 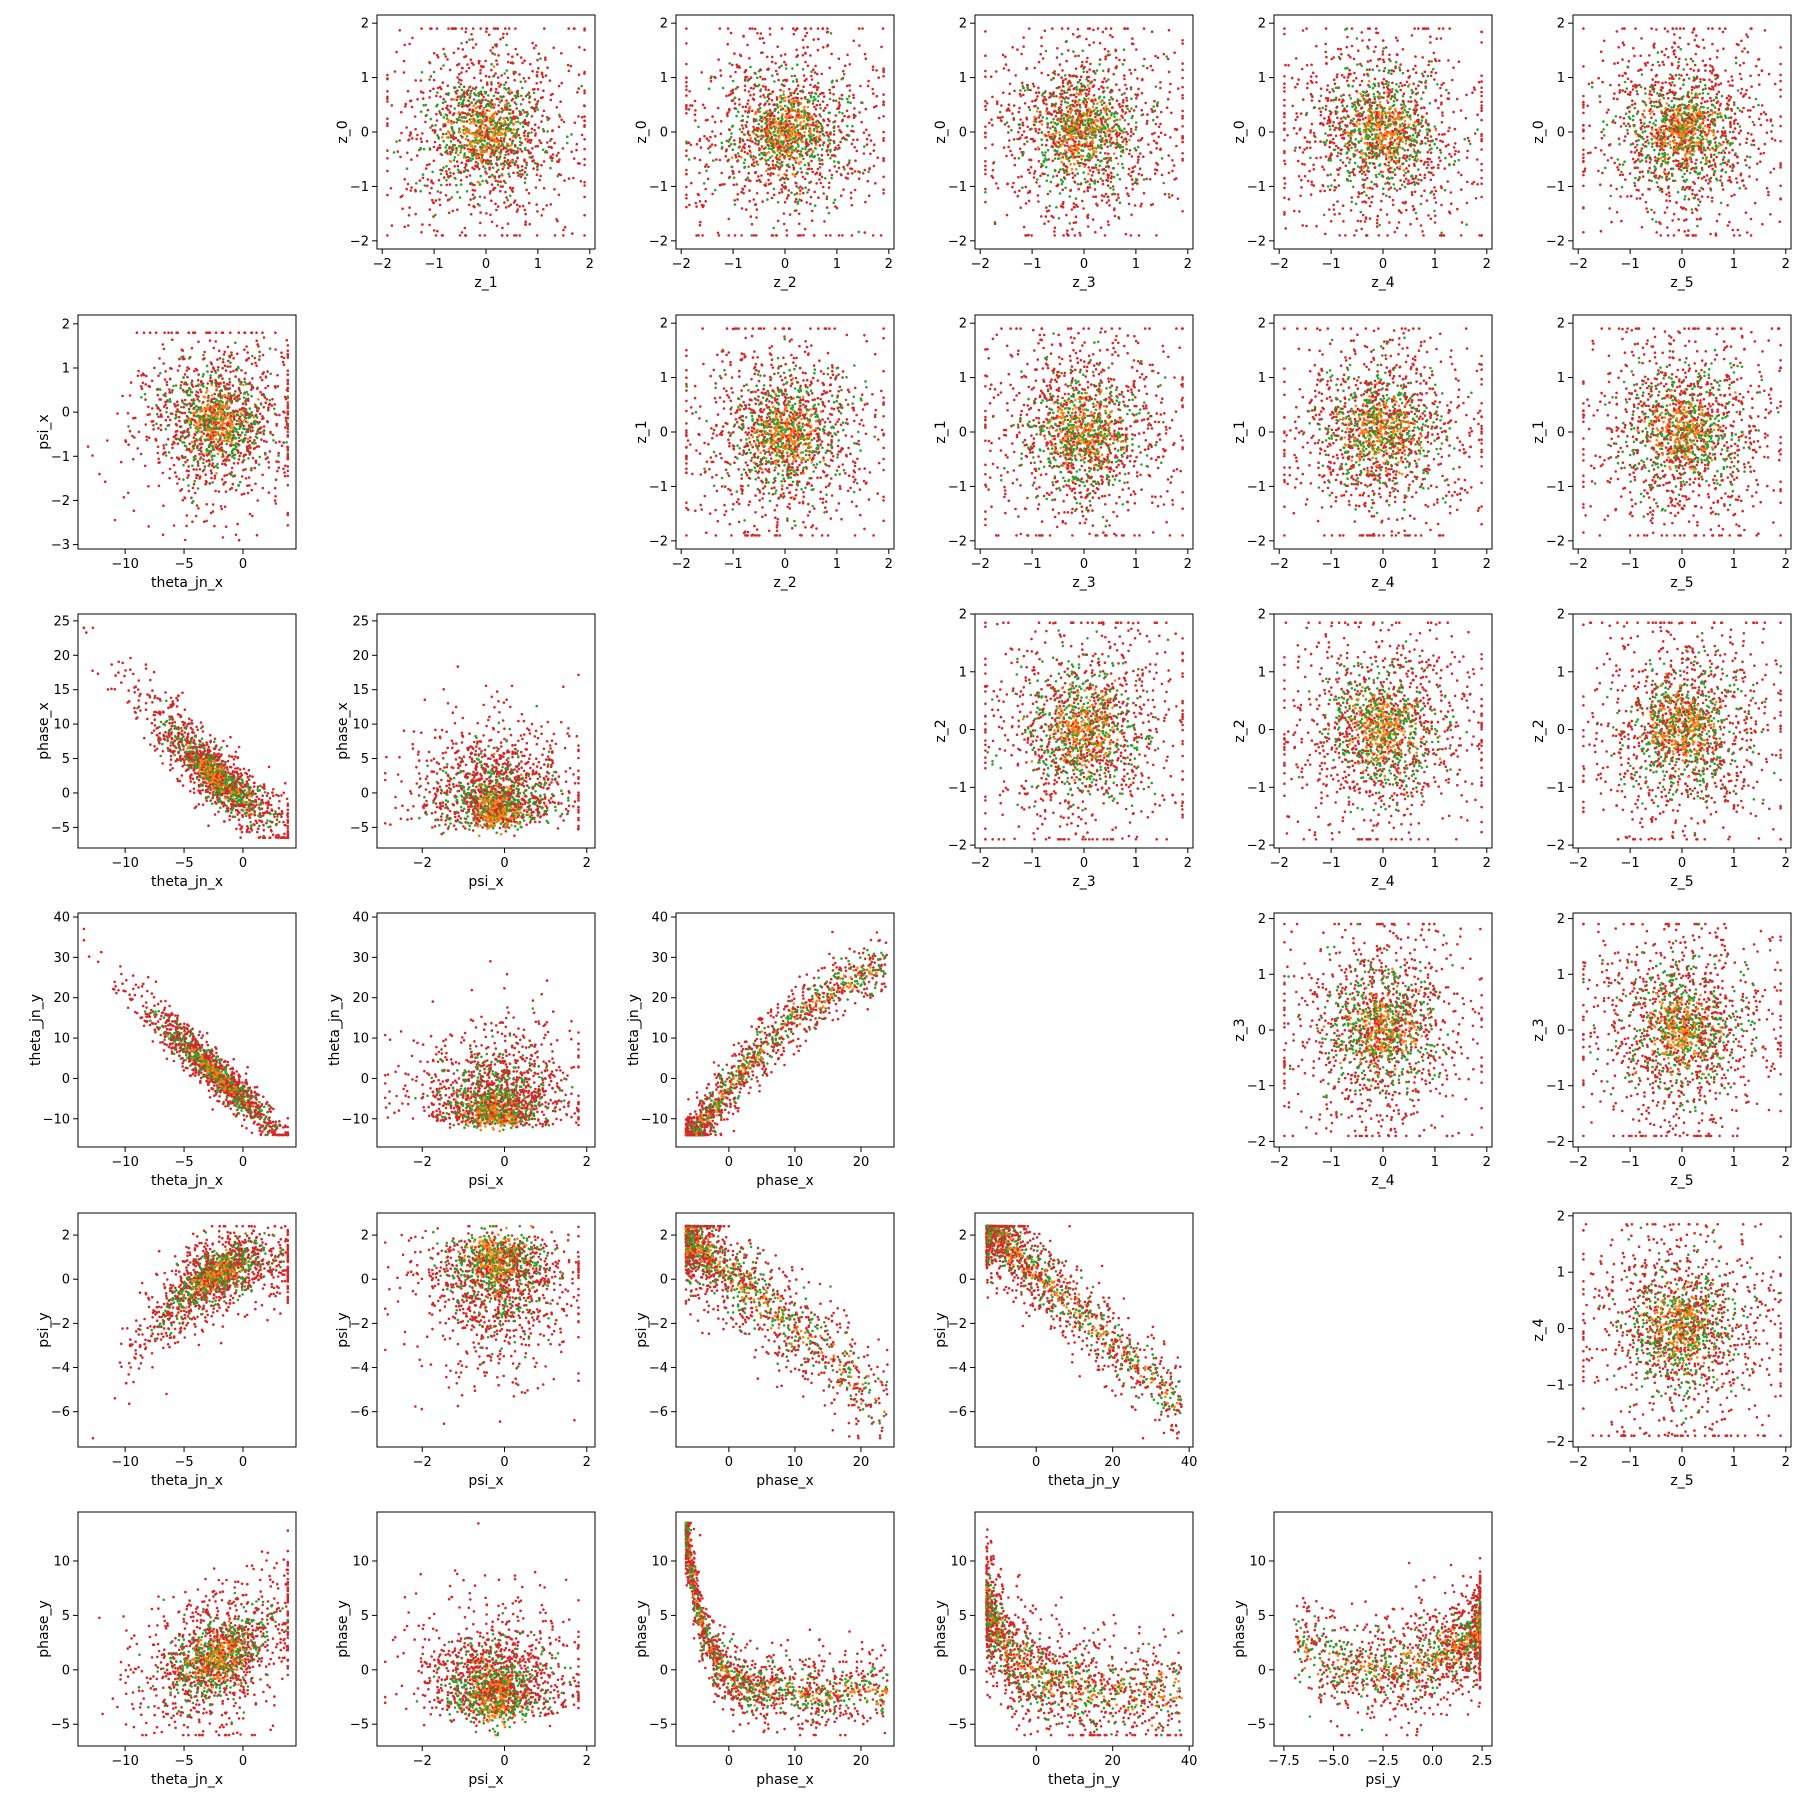 I want to click on y-tick-label: −2, so click(x=359, y=241).